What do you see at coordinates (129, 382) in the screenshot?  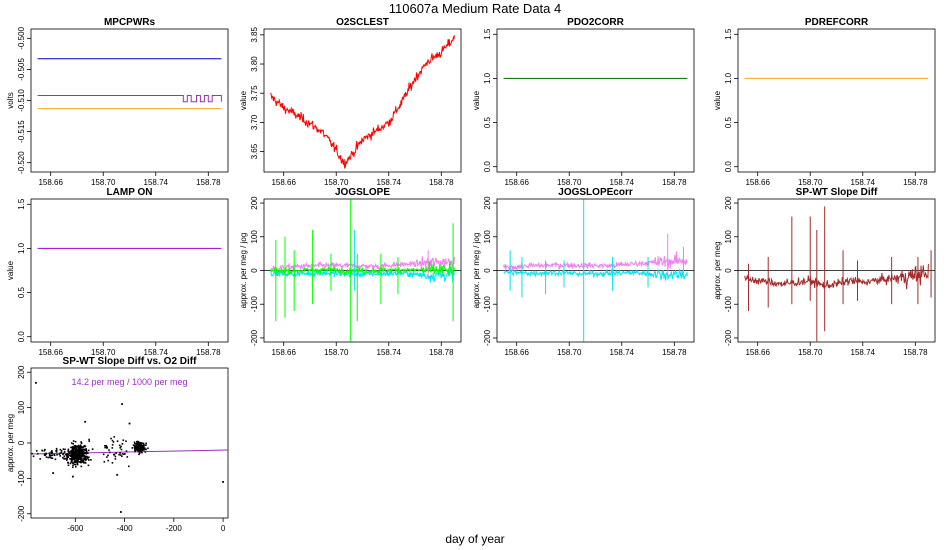 I see `fit-annotation: 14.2 per meg / 1000 per meg` at bounding box center [129, 382].